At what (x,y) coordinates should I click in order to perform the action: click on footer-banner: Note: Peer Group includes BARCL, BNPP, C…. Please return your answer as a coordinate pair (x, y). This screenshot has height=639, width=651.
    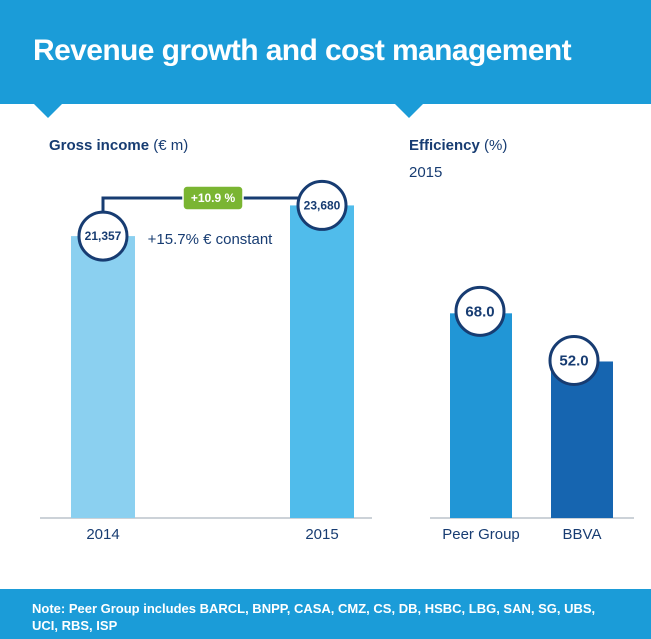
    Looking at the image, I should click on (325, 614).